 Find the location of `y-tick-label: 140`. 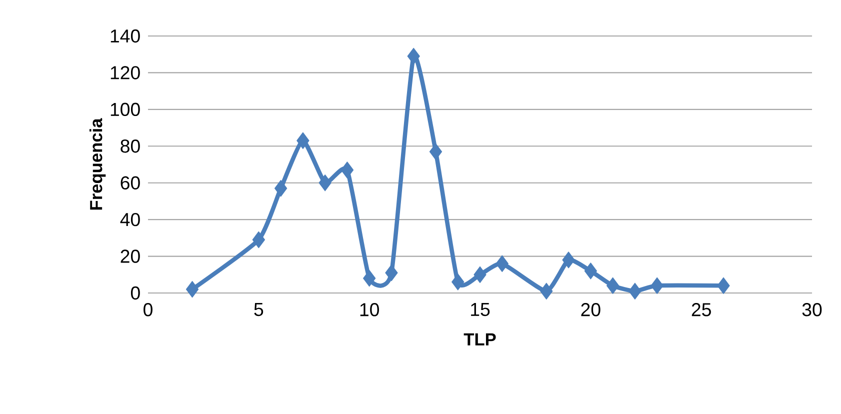

y-tick-label: 140 is located at coordinates (125, 36).